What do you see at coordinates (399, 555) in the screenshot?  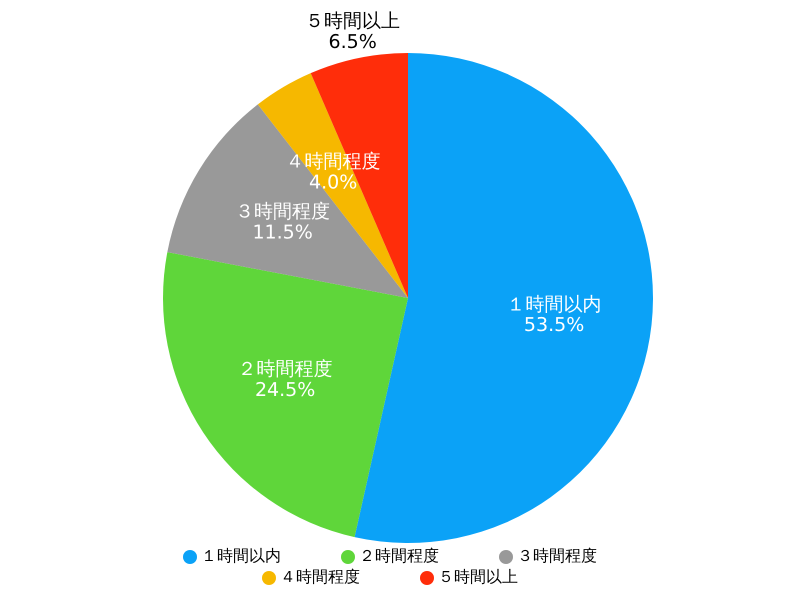 I see `legend-label: ２時間程度` at bounding box center [399, 555].